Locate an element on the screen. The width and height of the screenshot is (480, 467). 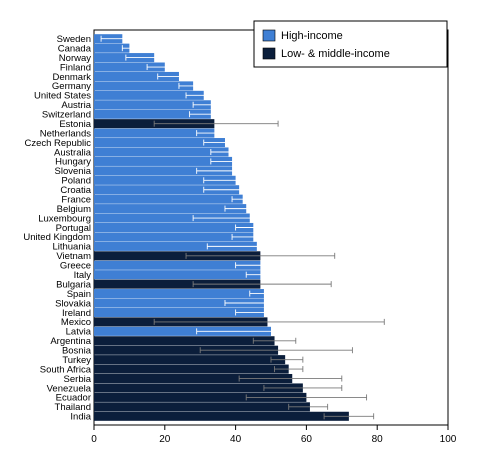
bar-austria is located at coordinates (152, 105).